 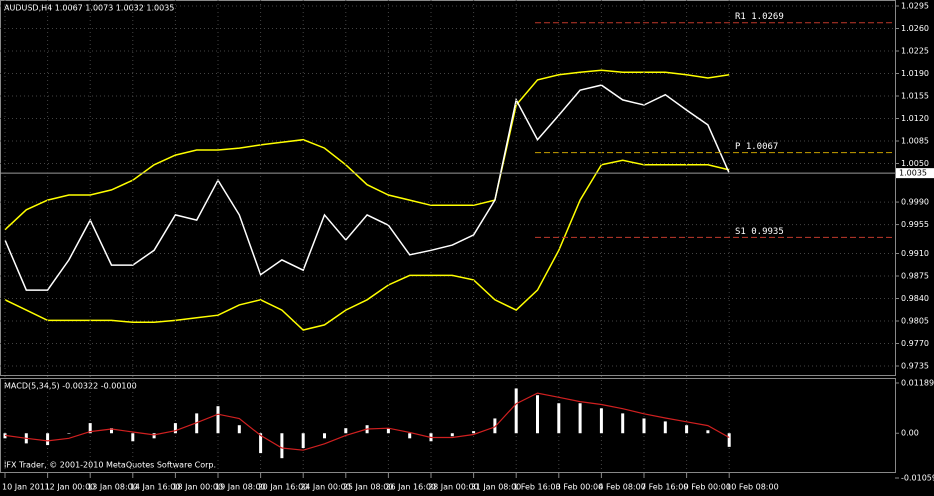 I want to click on x-tick-label: 12 Jan 00:00, so click(x=70, y=487).